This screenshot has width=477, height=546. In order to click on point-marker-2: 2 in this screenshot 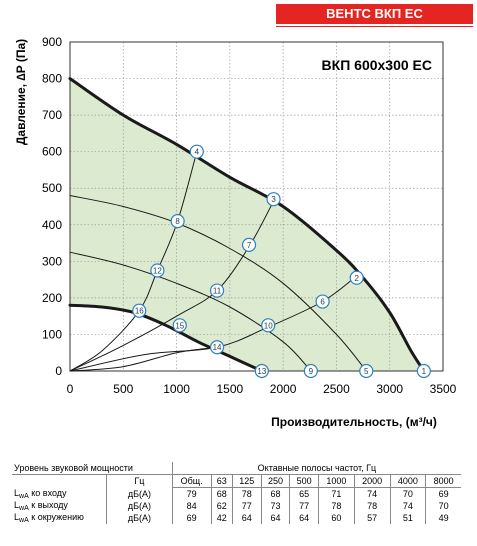, I will do `click(356, 277)`.